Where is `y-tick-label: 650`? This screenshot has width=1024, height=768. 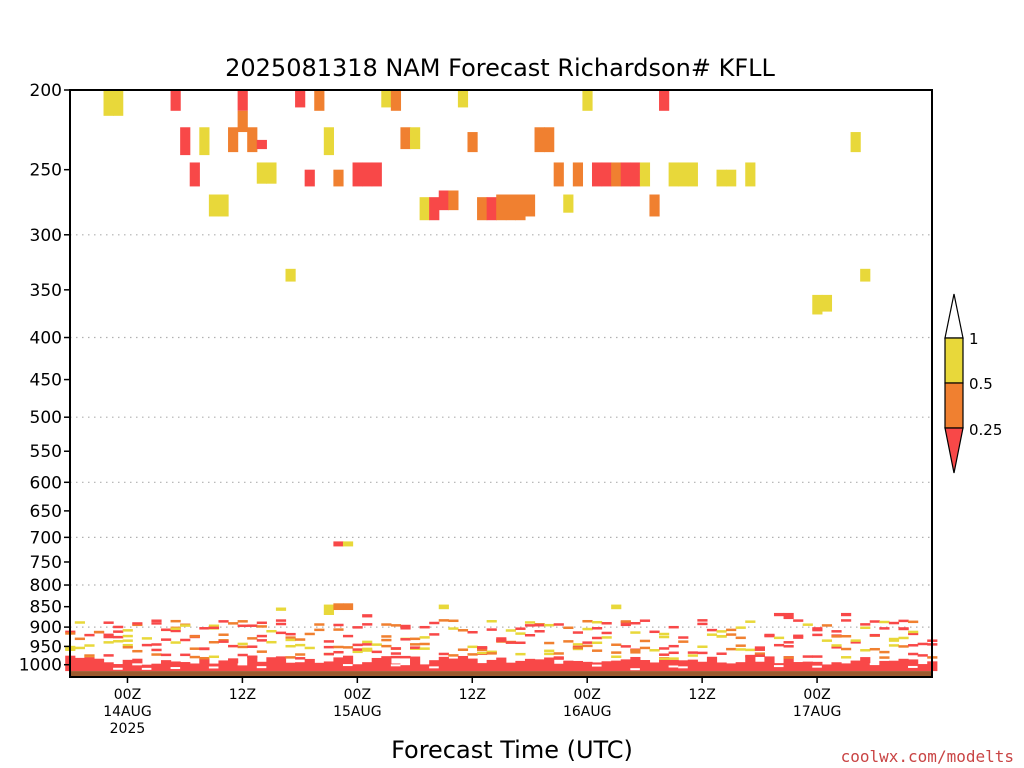 y-tick-label: 650 is located at coordinates (46, 512).